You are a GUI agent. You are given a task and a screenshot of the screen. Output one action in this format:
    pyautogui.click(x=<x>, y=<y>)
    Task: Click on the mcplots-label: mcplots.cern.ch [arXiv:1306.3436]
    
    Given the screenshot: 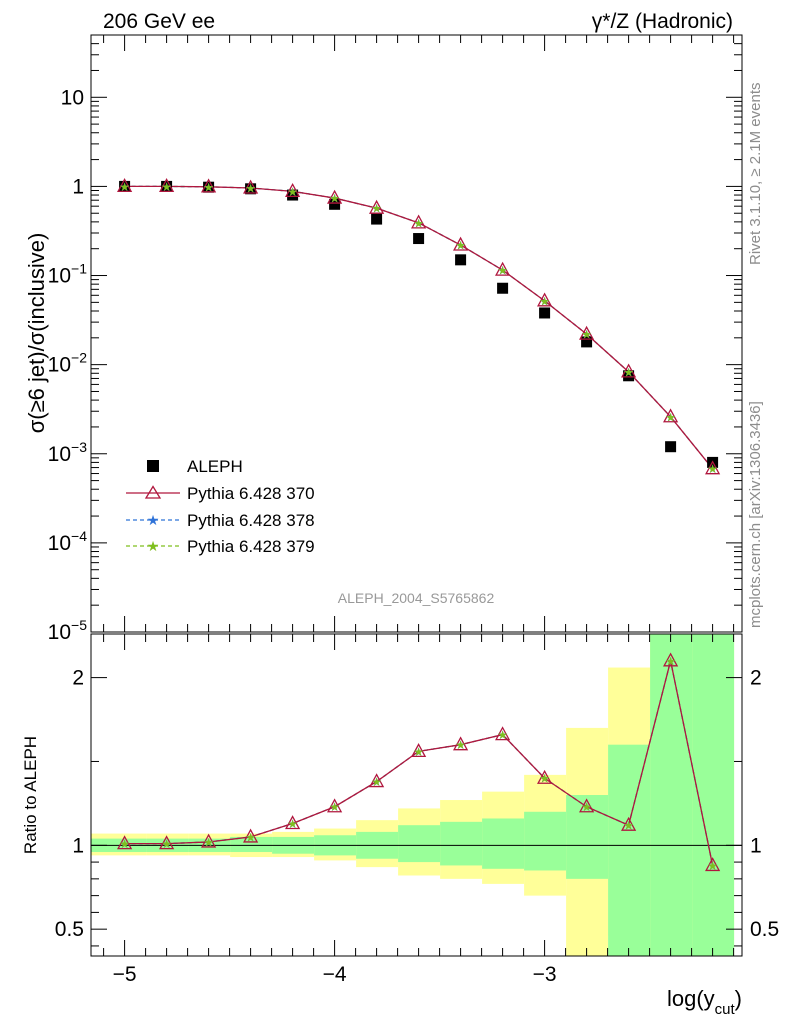 What is the action you would take?
    pyautogui.click(x=755, y=514)
    